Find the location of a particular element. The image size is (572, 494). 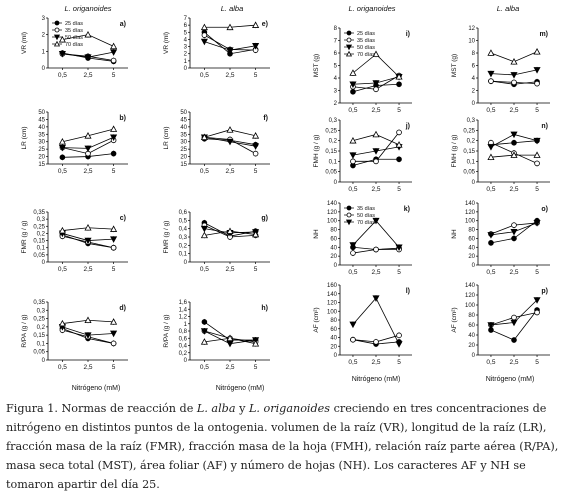

y-tick-label: 0,25 is located at coordinates (39, 320).